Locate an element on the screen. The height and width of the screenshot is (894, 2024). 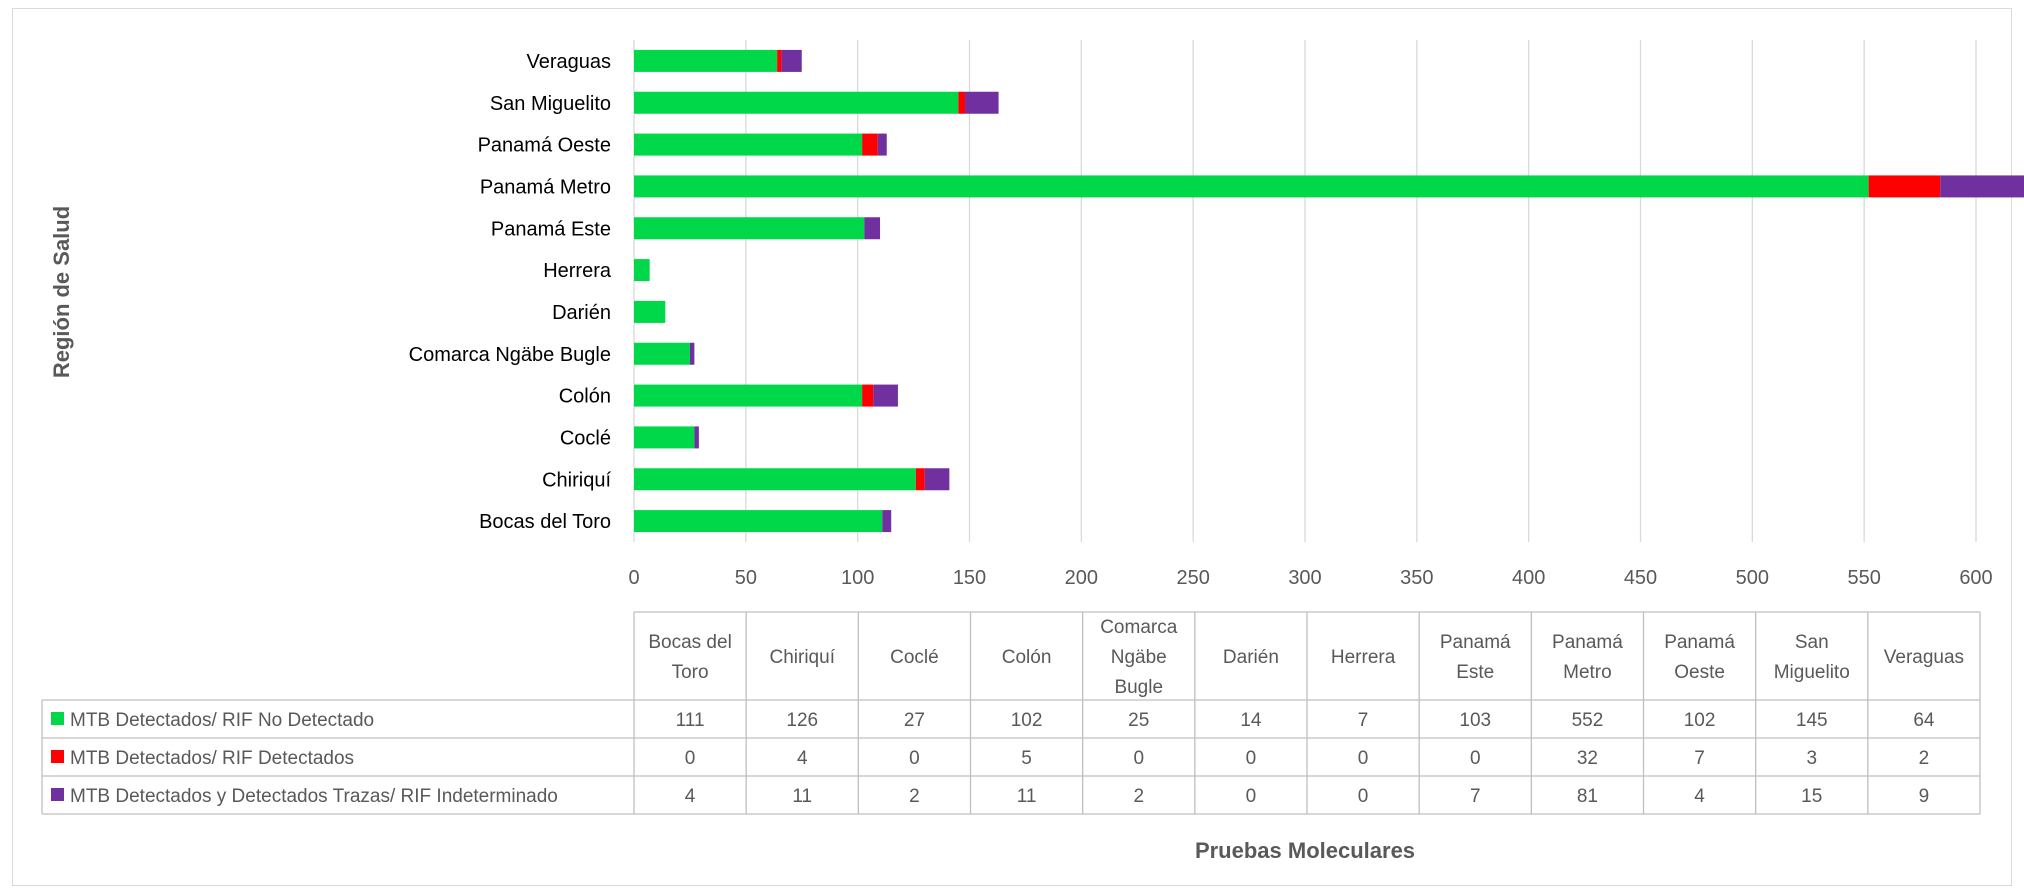
table-cell: 32 is located at coordinates (1587, 758).